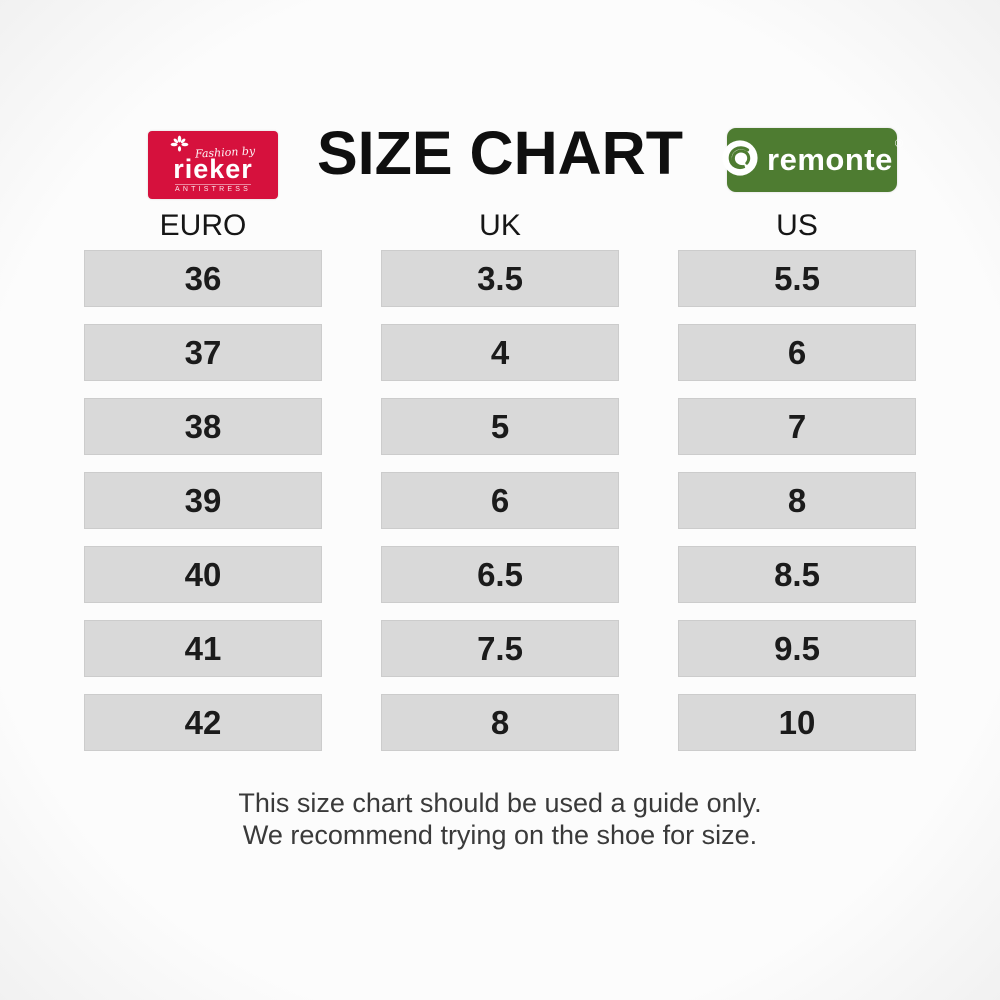 The image size is (1000, 1000). What do you see at coordinates (740, 160) in the screenshot?
I see `remonte-swirl-icon` at bounding box center [740, 160].